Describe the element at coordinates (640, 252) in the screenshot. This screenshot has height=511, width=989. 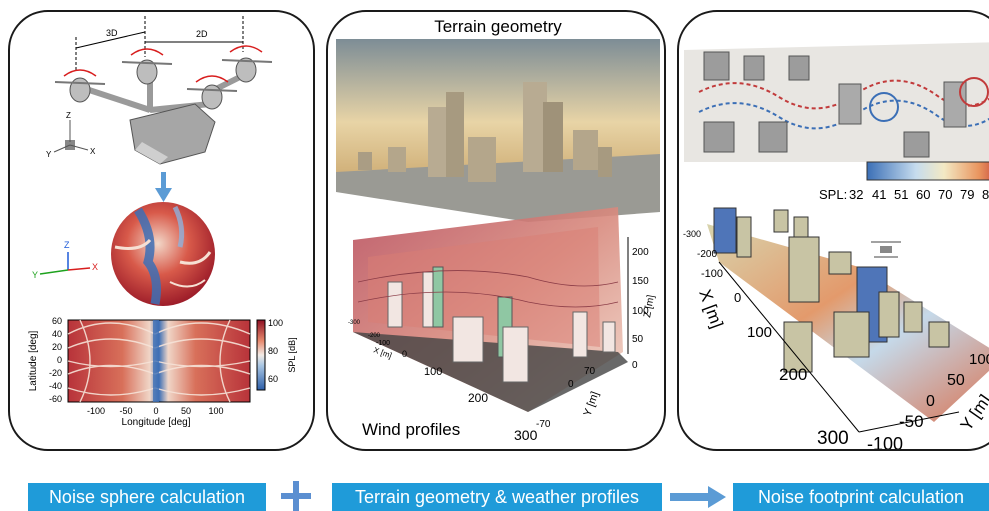
I see `z-tick: 200` at that location.